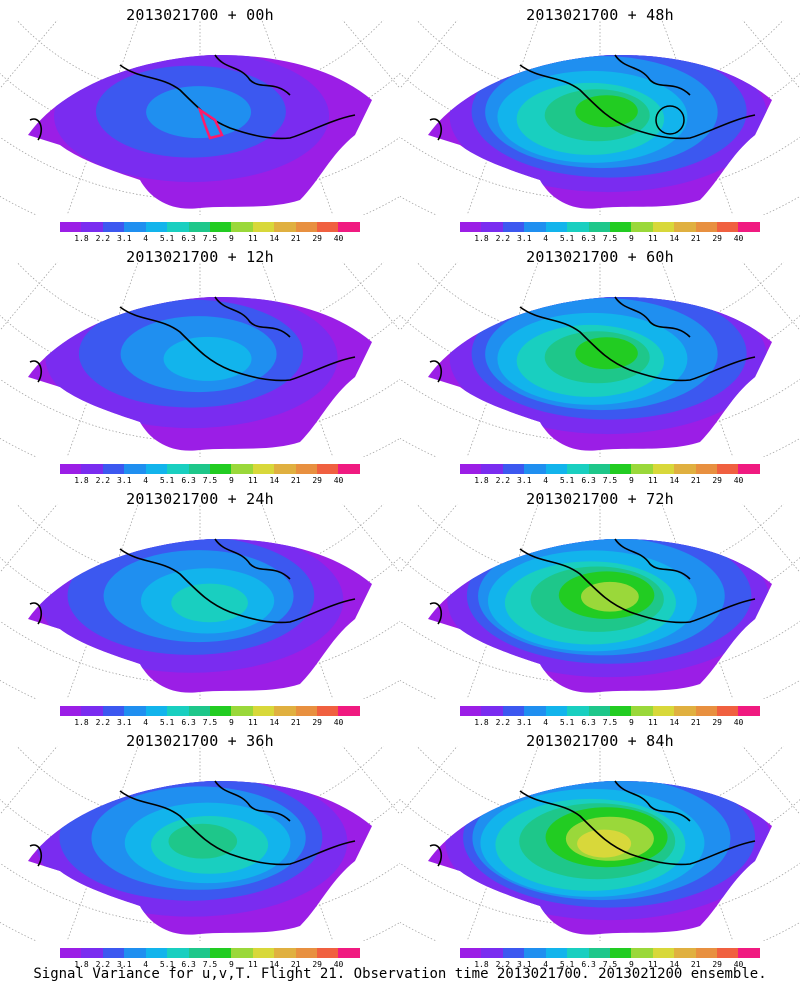  Describe the element at coordinates (200, 15) in the screenshot. I see `panel-title: 2013021700 + 00h` at that location.